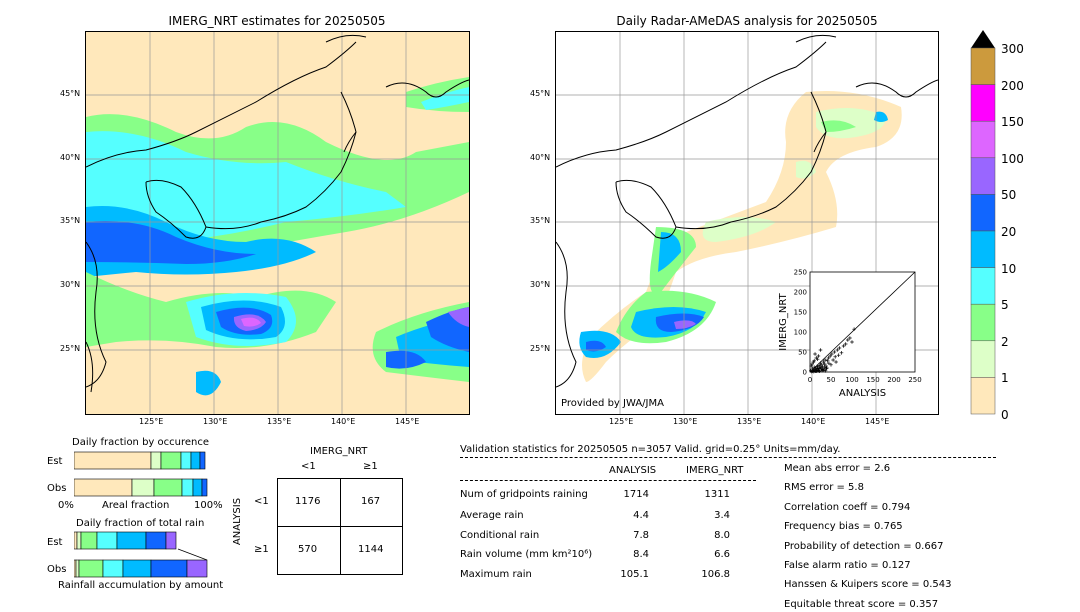 This screenshot has width=1080, height=612. What do you see at coordinates (634, 574) in the screenshot?
I see `validation-row-analysis: 105.1` at bounding box center [634, 574].